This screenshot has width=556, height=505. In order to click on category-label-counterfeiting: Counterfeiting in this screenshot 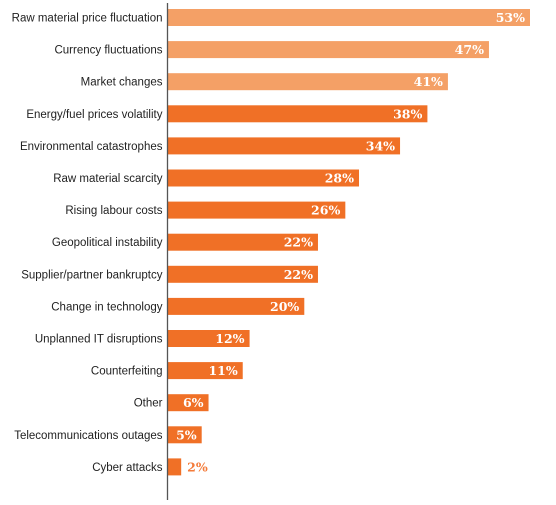, I will do `click(127, 372)`.